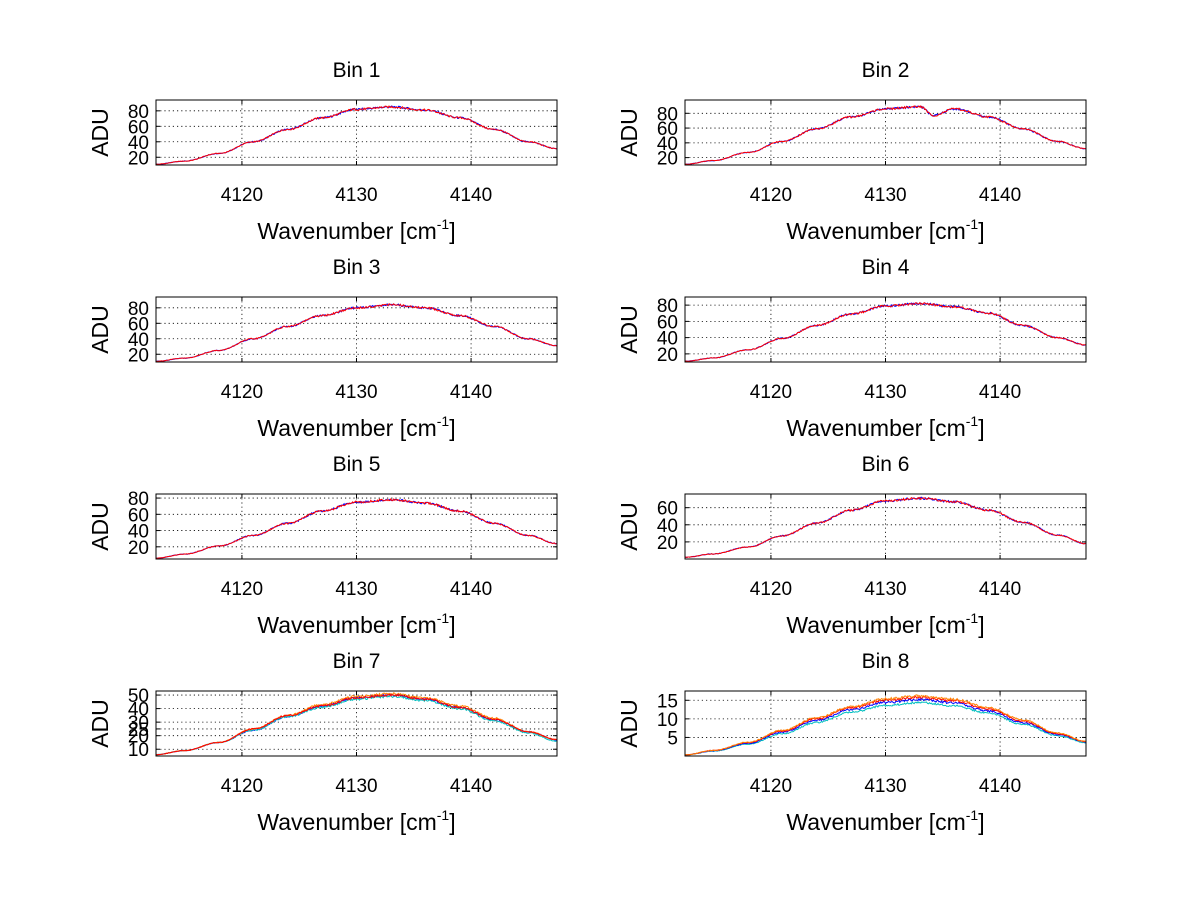 This screenshot has height=901, width=1200. I want to click on y-tick-label: 5, so click(672, 738).